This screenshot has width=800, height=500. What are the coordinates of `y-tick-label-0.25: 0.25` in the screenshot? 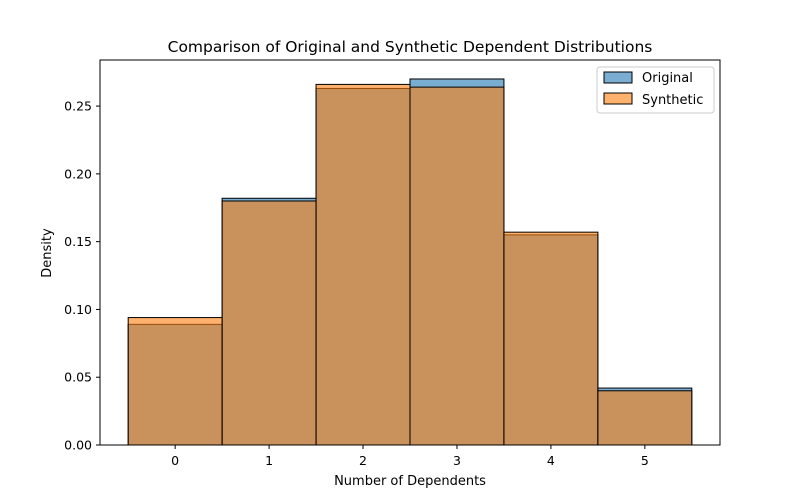 It's located at (78, 106).